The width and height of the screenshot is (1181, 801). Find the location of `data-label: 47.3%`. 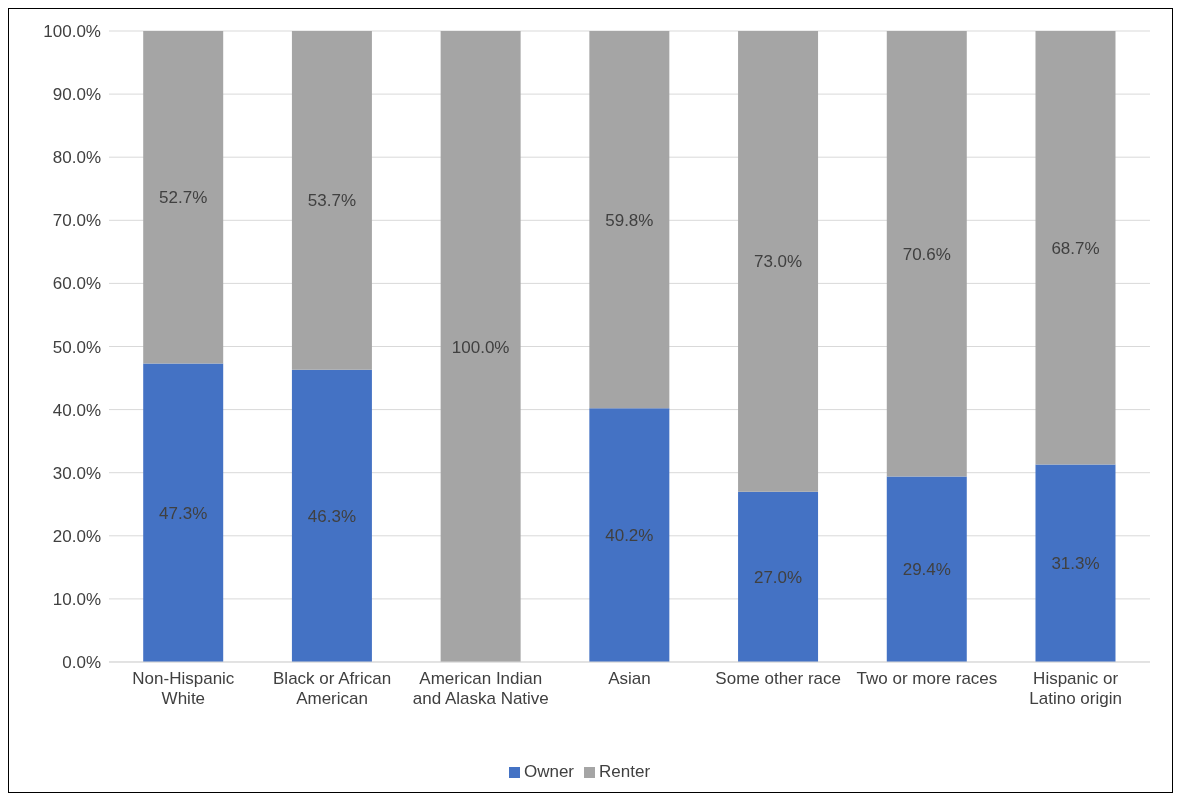

data-label: 47.3% is located at coordinates (183, 513).